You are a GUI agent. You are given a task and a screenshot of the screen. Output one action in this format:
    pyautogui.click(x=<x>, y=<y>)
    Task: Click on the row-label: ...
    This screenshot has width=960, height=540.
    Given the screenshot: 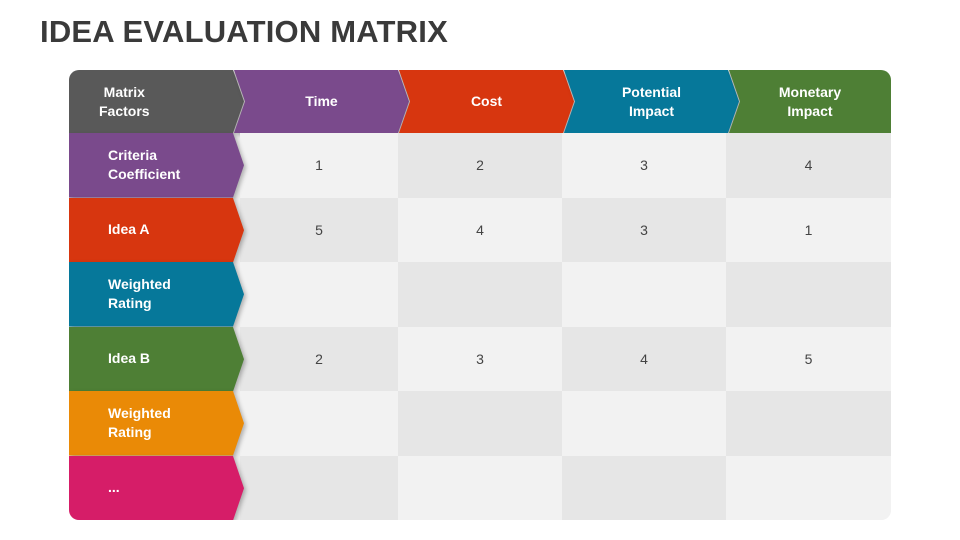 What is the action you would take?
    pyautogui.click(x=114, y=487)
    